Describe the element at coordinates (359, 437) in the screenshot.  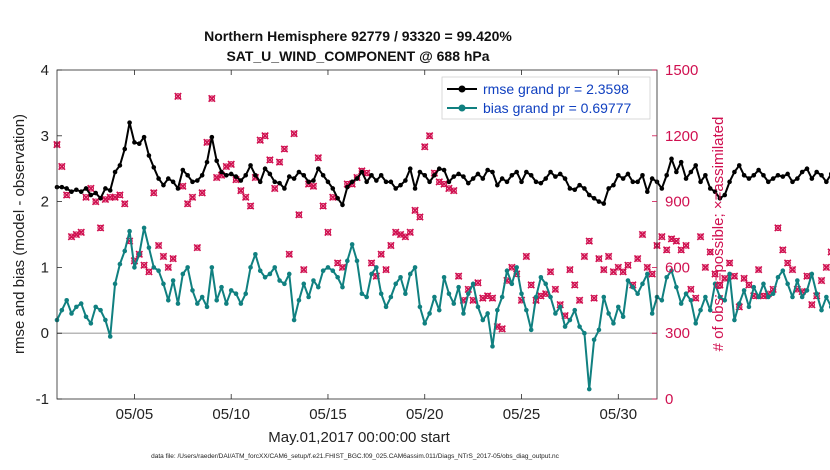
I see `x-axis-label: May.01,2017 00:00:00 start` at that location.